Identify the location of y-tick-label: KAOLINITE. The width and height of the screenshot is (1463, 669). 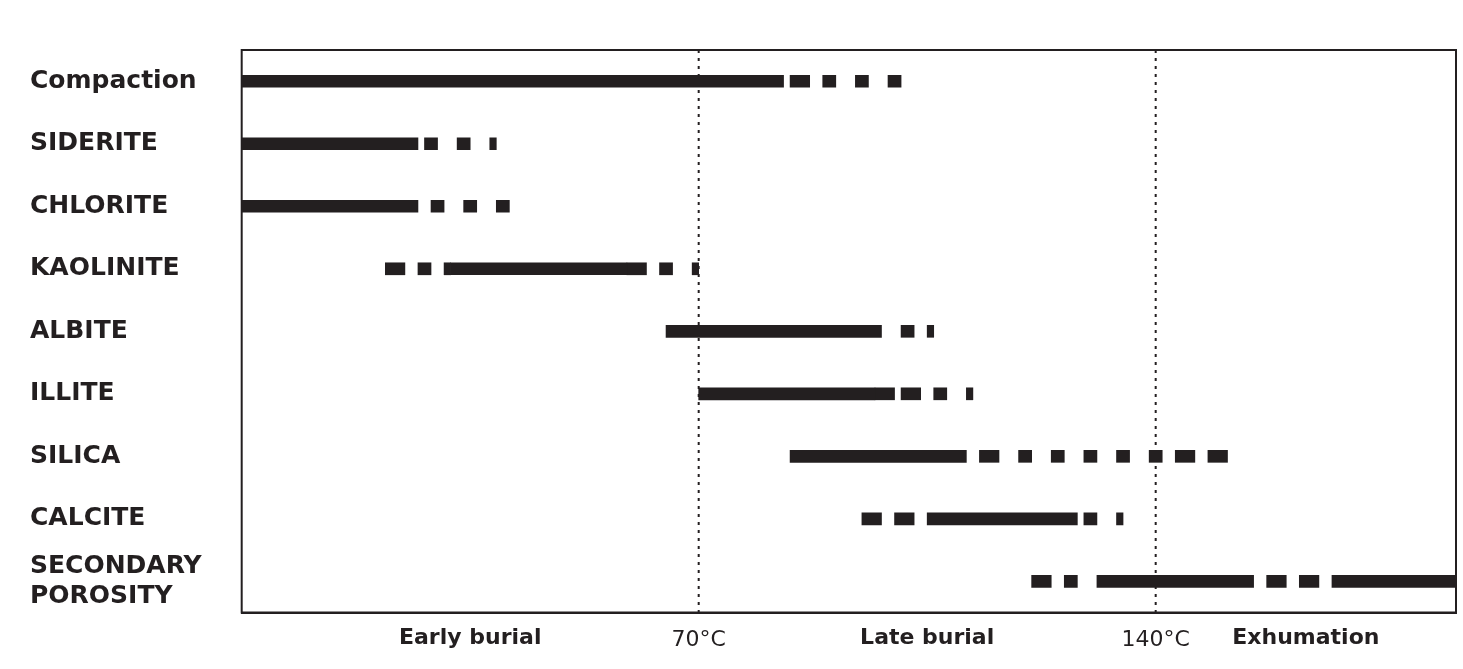
(105, 267).